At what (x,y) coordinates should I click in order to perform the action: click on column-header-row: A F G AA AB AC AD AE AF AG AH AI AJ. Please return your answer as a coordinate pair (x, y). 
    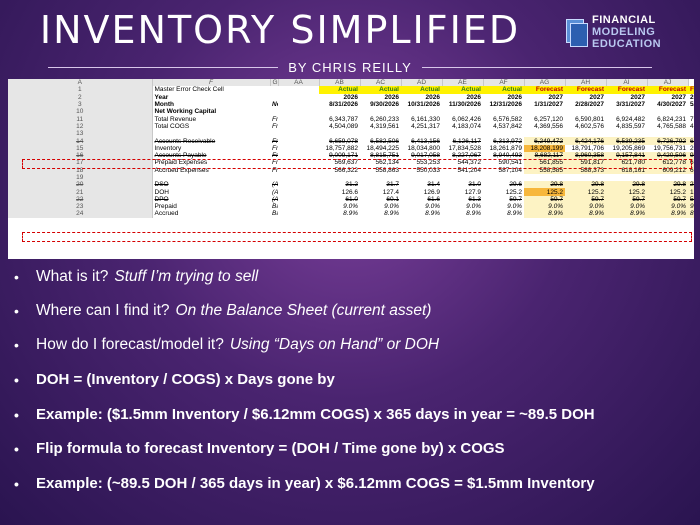
    Looking at the image, I should click on (351, 83).